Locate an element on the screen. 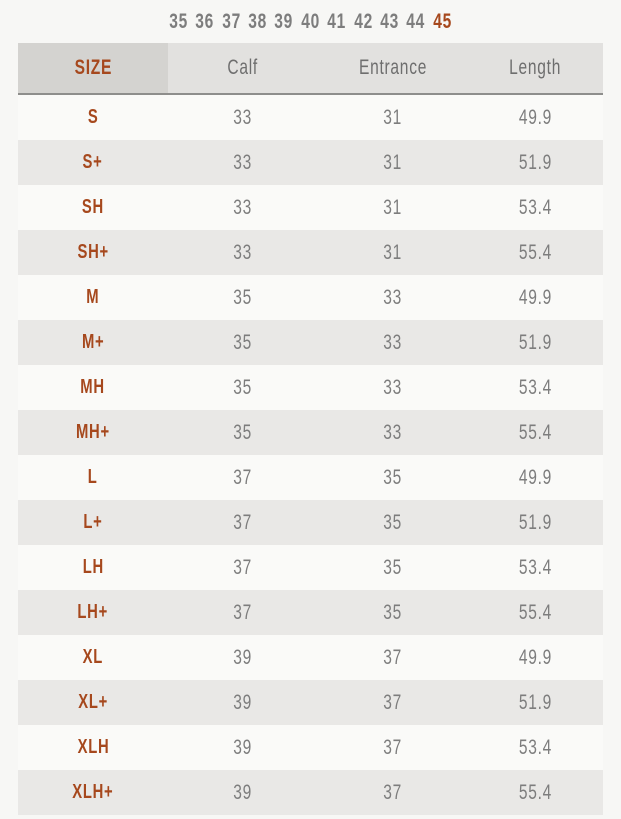 The image size is (621, 819). entrance-value: 31 is located at coordinates (393, 162).